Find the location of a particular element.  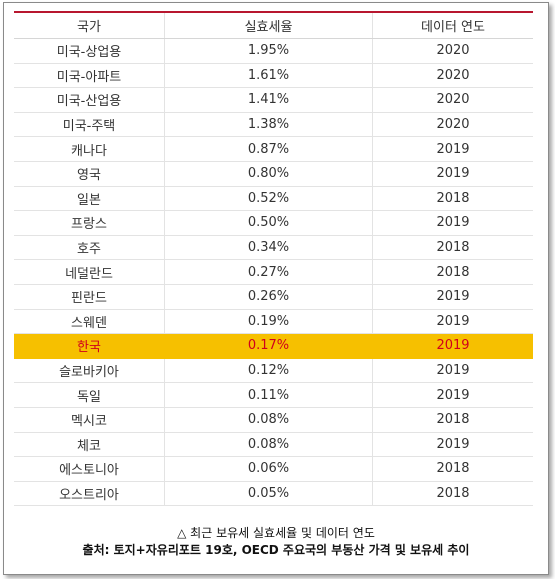

table-row: 프랑스 0.50% 2019 is located at coordinates (273, 223).